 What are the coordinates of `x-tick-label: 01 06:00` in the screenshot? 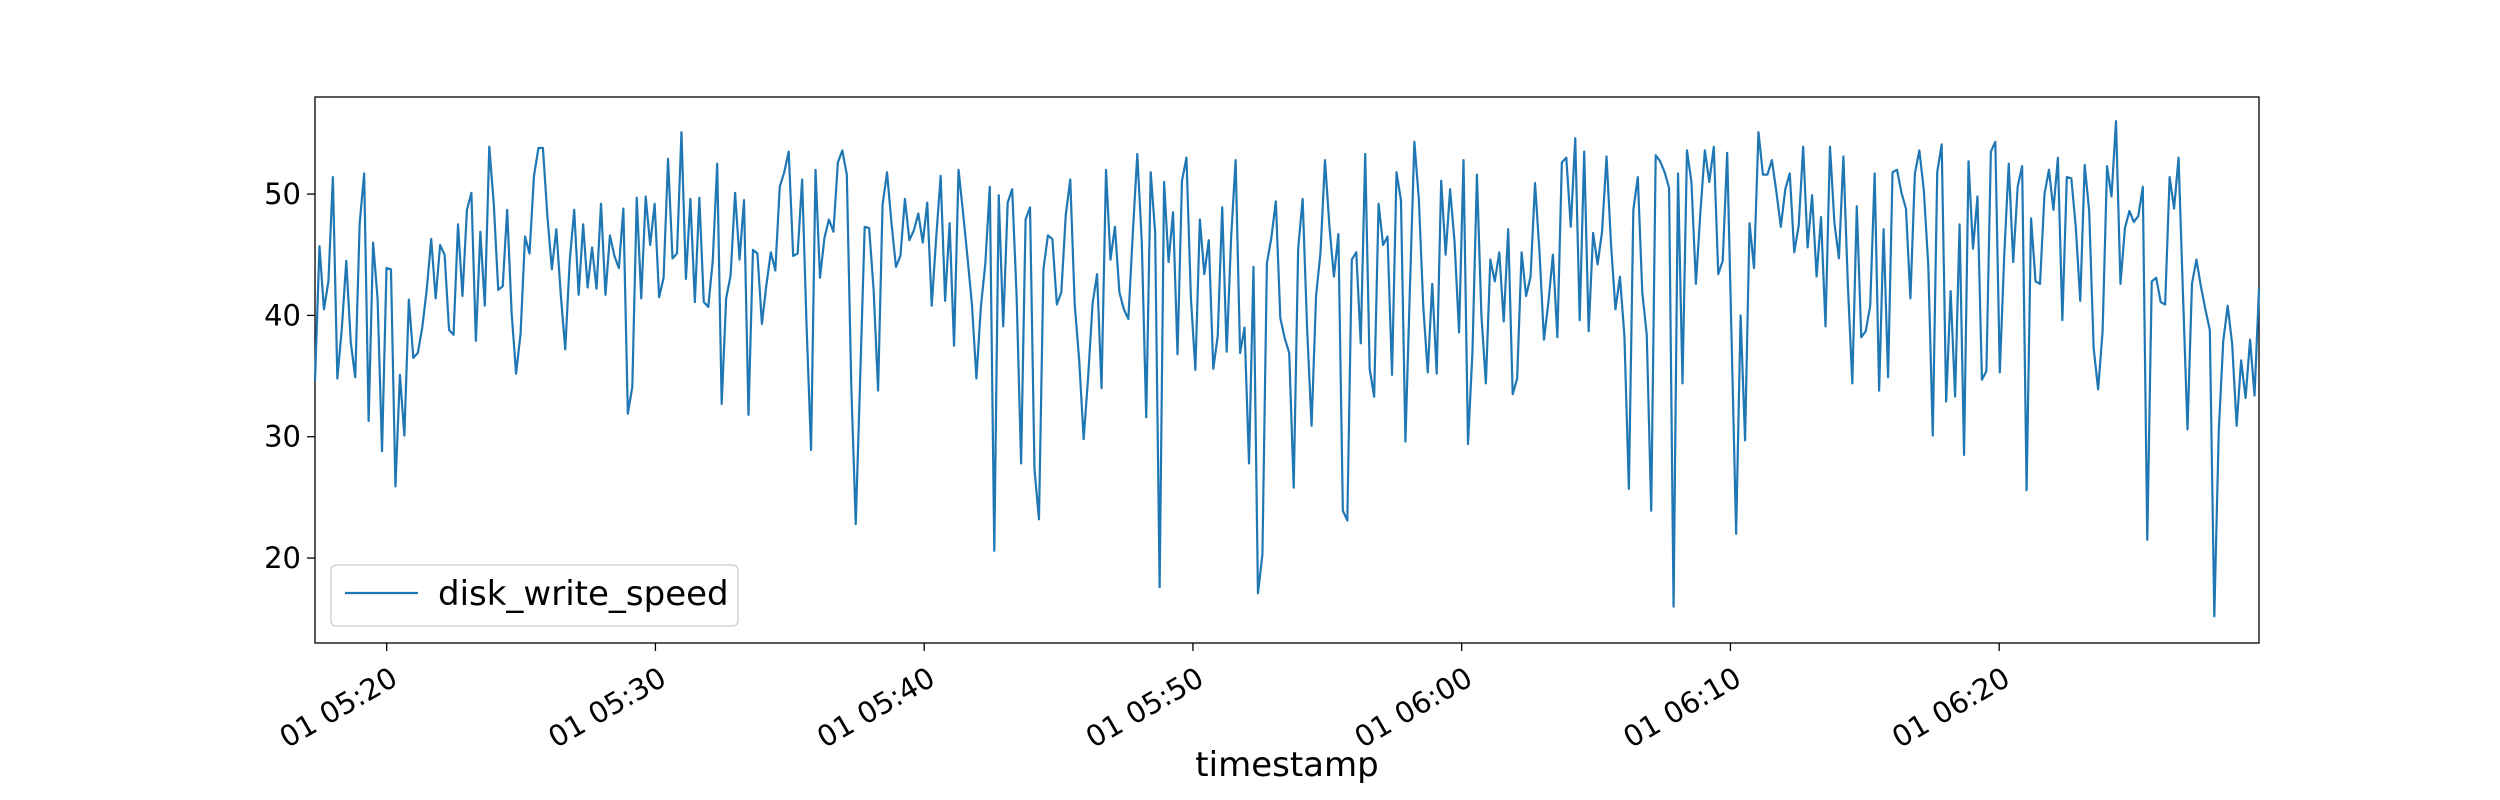 It's located at (1413, 707).